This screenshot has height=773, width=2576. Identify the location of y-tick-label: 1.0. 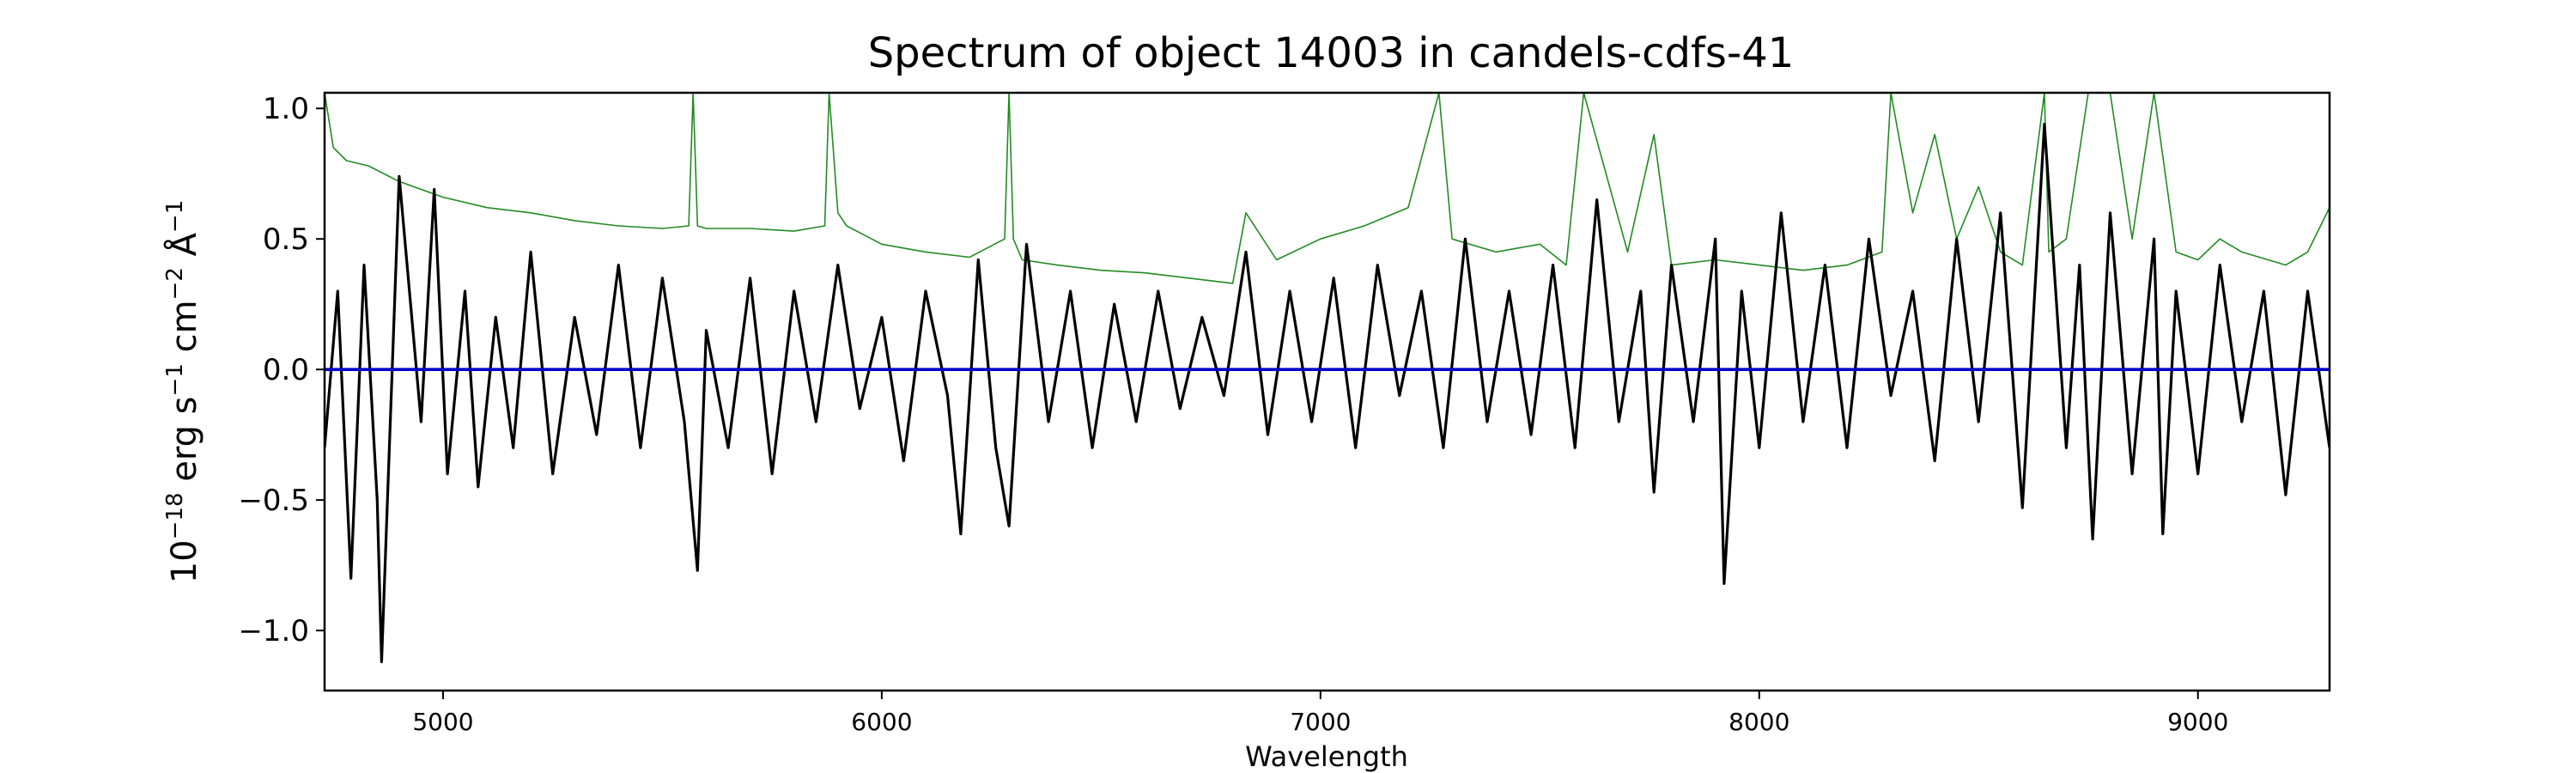
(286, 109).